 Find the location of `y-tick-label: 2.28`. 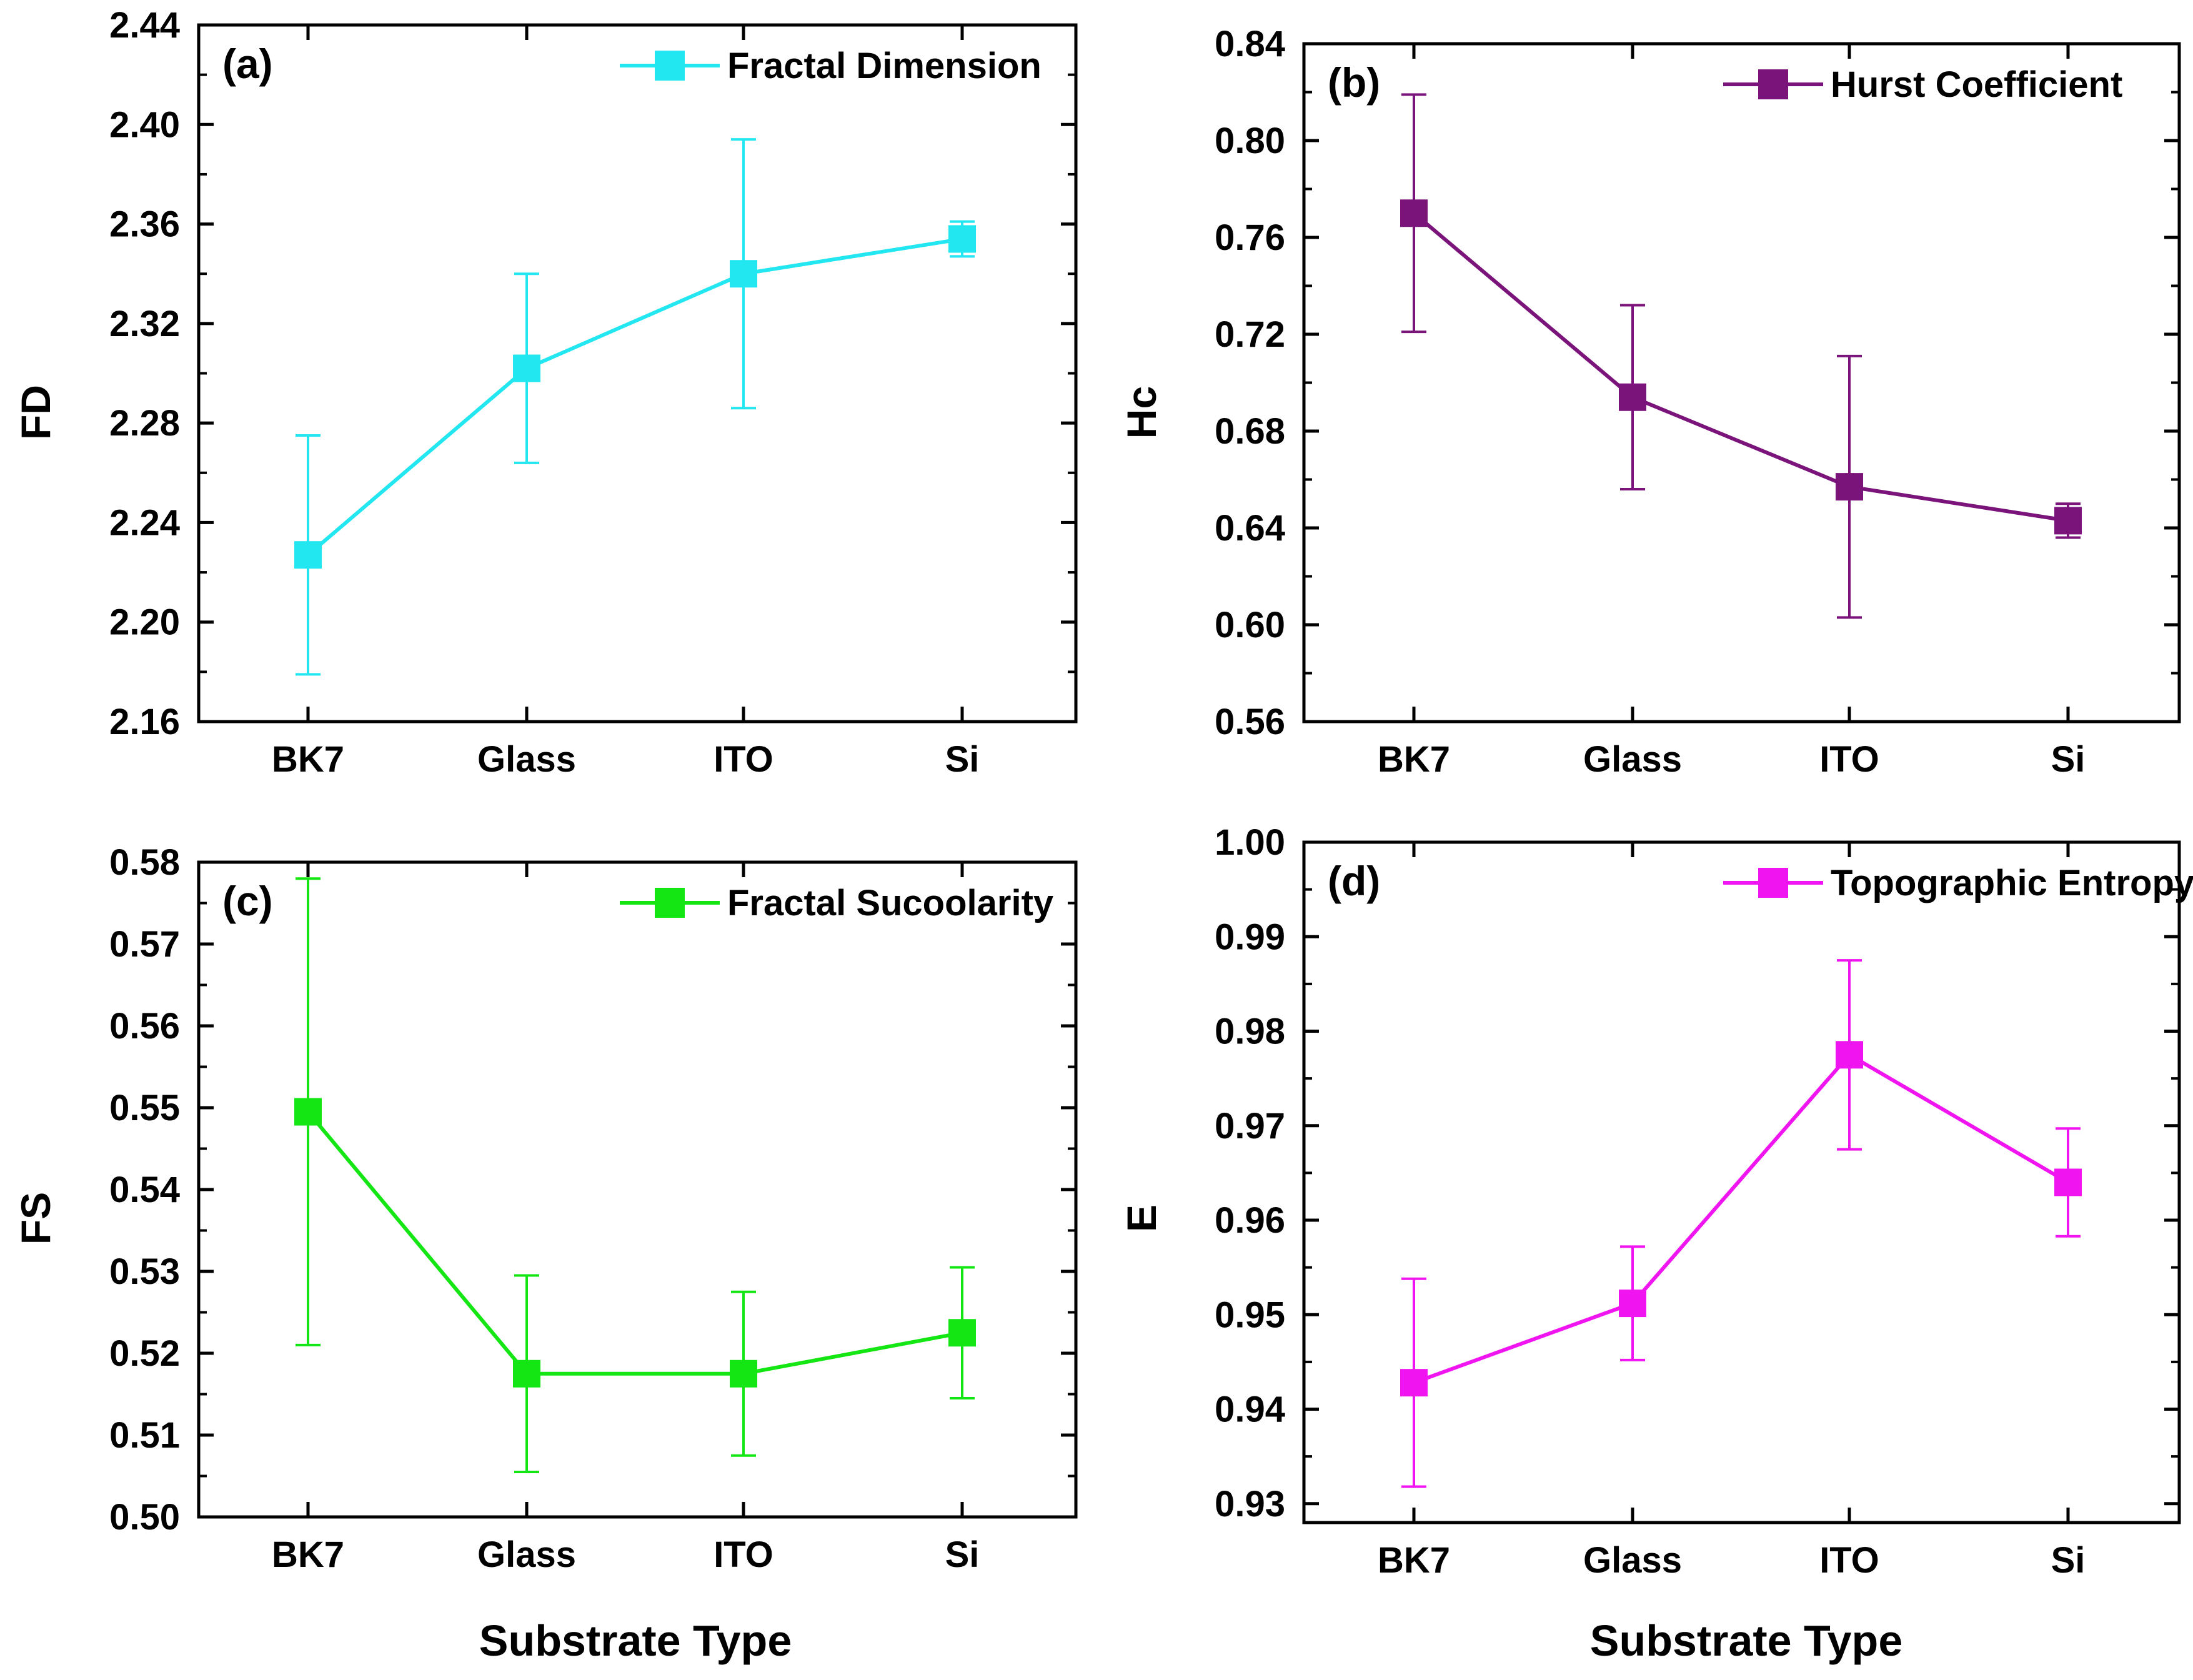

y-tick-label: 2.28 is located at coordinates (144, 423).